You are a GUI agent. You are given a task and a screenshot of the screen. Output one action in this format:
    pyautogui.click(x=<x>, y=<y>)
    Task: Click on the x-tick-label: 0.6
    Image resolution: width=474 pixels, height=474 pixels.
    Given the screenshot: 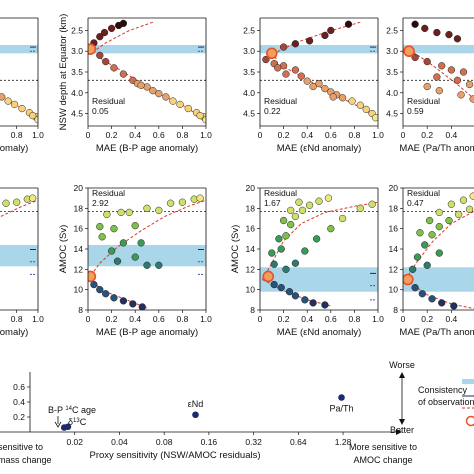 What is the action you would take?
    pyautogui.click(x=159, y=135)
    